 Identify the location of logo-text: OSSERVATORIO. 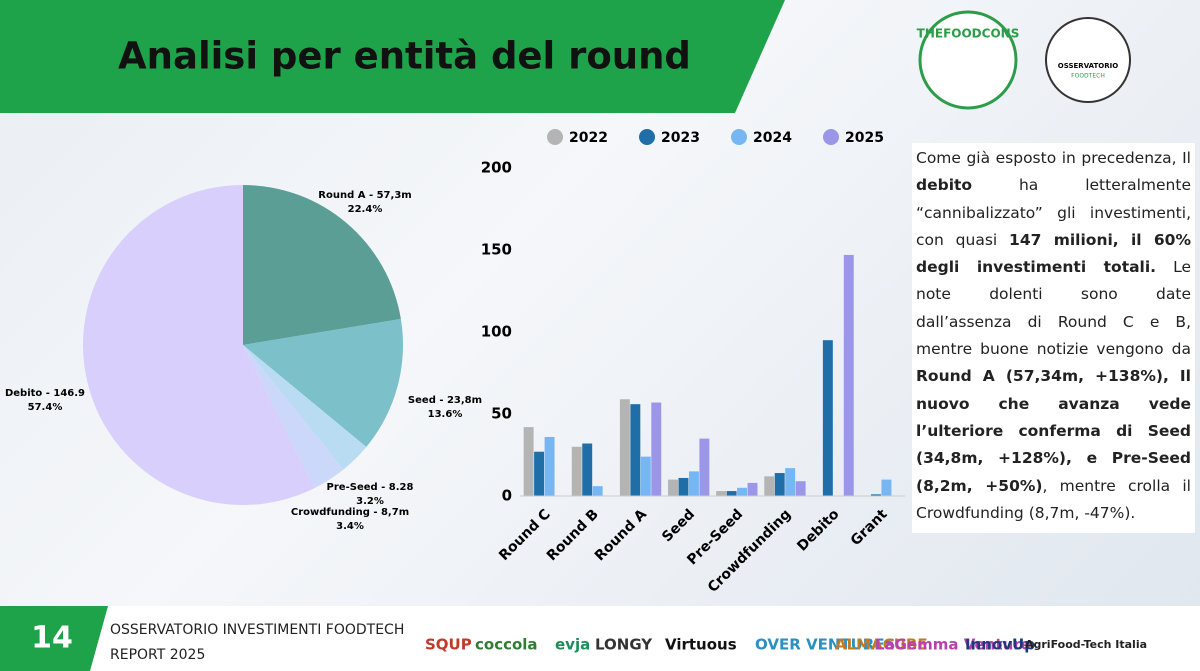
(1088, 66).